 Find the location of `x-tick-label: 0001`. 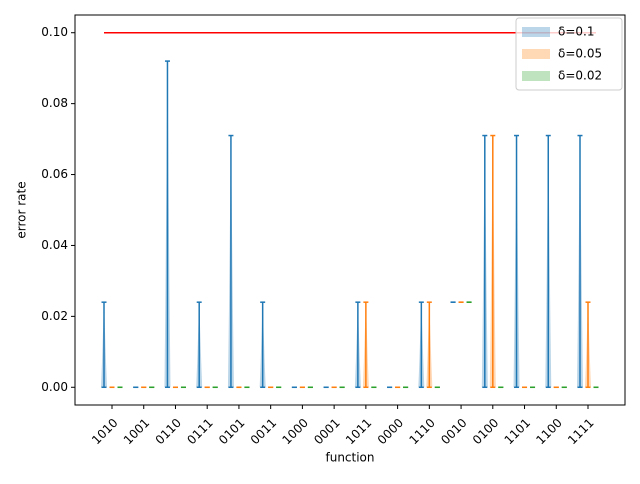

x-tick-label: 0001 is located at coordinates (326, 431).